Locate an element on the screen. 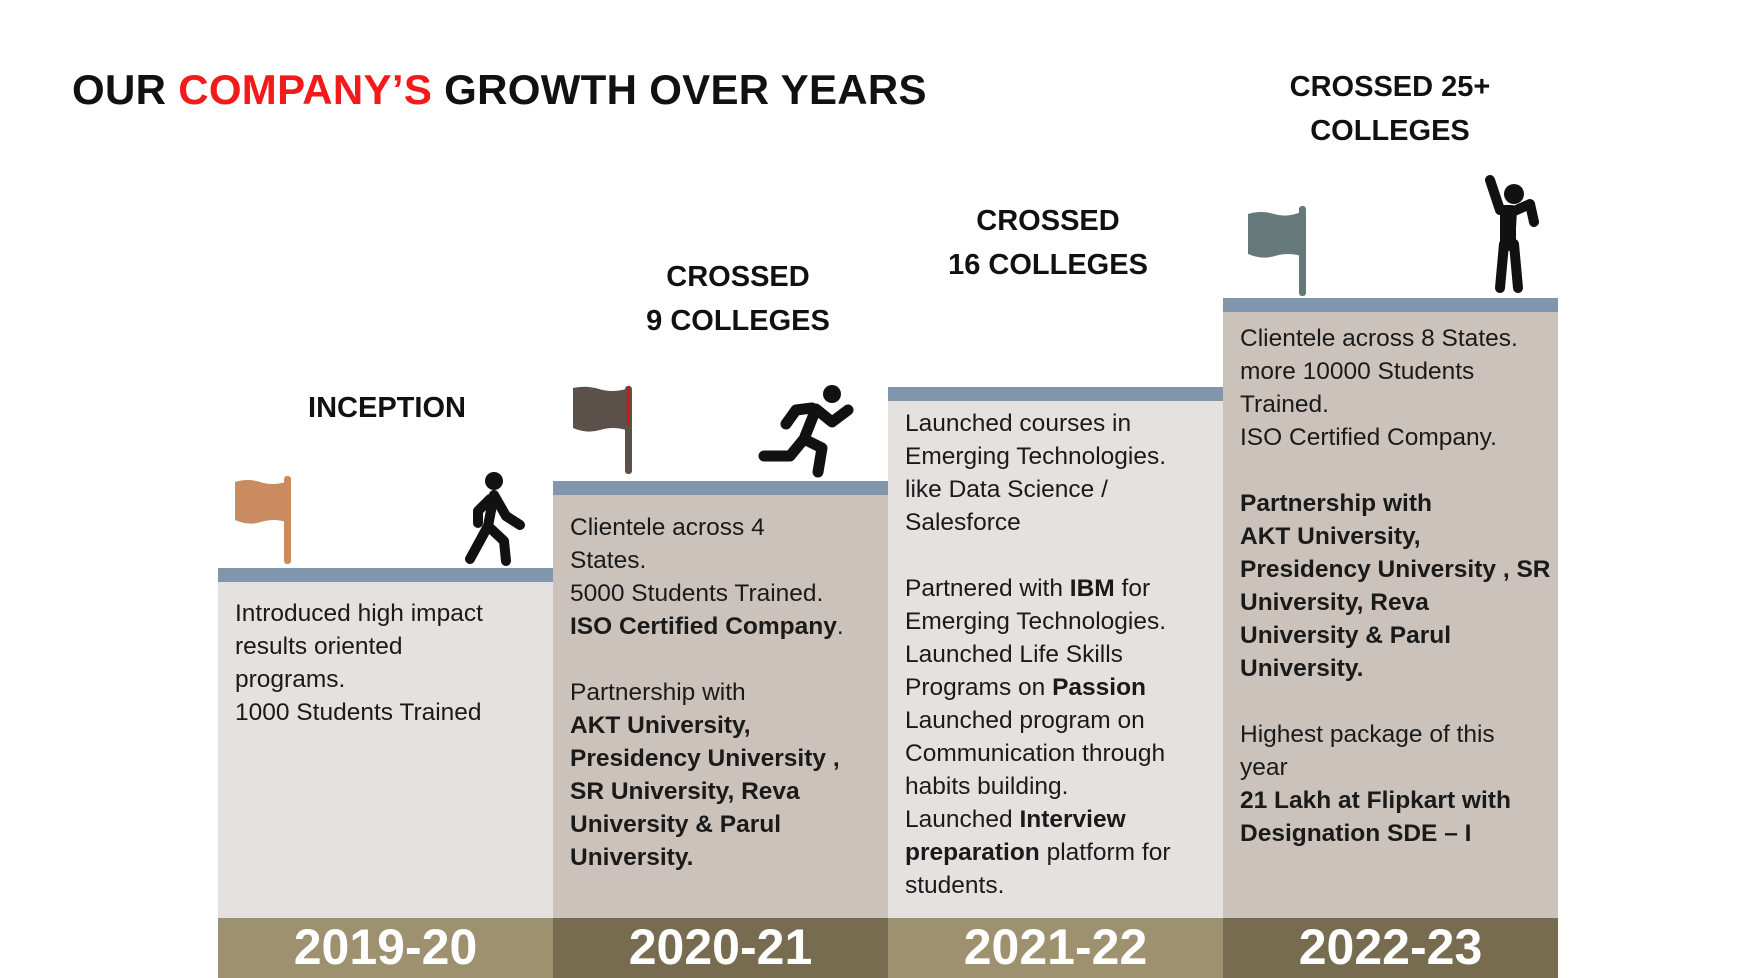 Image resolution: width=1759 pixels, height=978 pixels. description-line: year is located at coordinates (1395, 767).